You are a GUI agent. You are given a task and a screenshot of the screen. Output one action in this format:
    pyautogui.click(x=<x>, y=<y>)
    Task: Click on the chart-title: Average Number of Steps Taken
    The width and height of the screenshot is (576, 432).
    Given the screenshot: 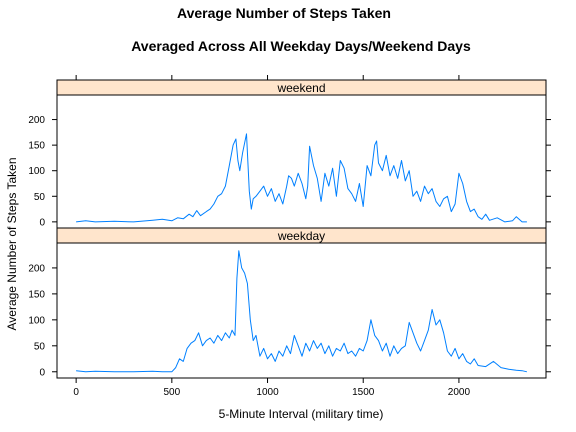 What is the action you would take?
    pyautogui.click(x=284, y=13)
    